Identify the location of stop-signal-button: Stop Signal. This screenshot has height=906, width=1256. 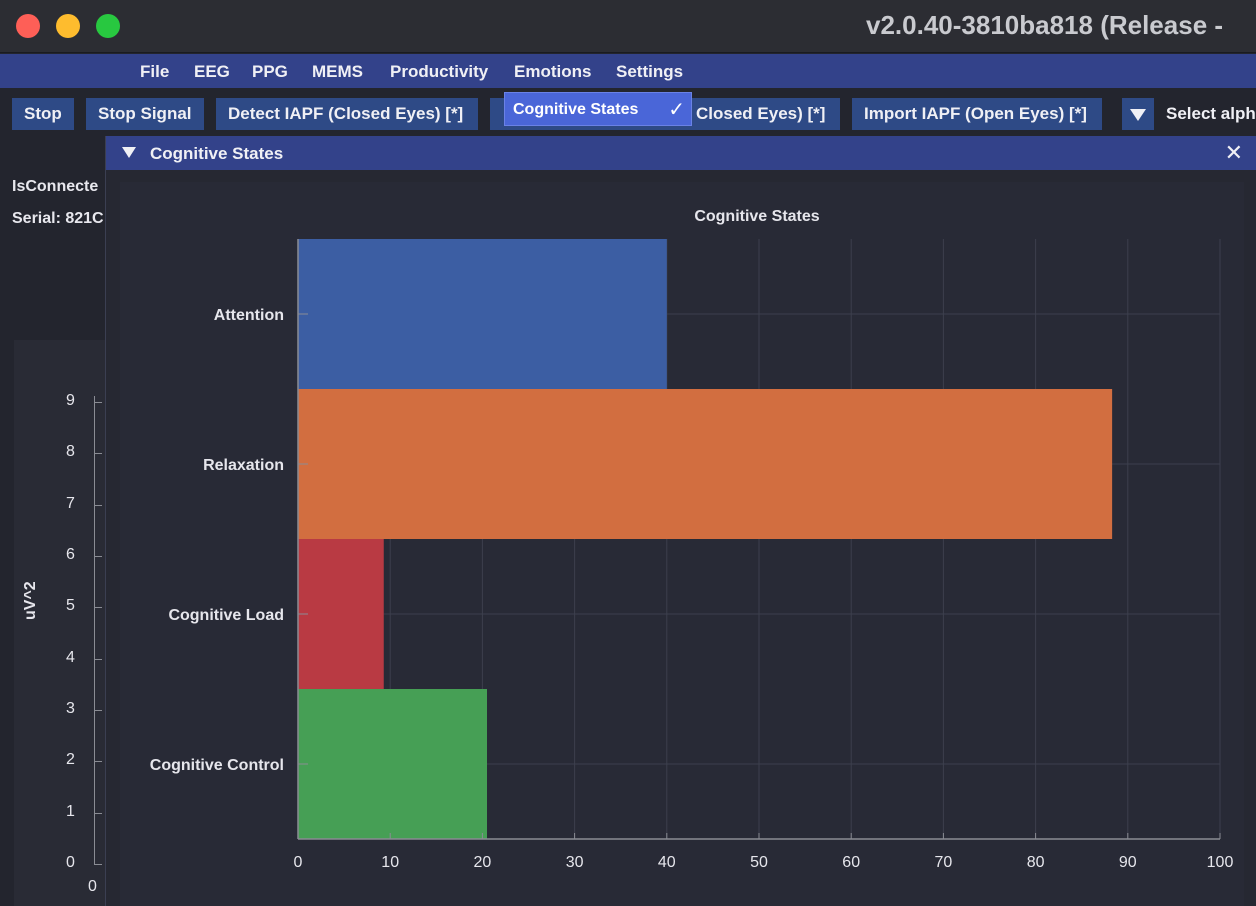
(145, 114).